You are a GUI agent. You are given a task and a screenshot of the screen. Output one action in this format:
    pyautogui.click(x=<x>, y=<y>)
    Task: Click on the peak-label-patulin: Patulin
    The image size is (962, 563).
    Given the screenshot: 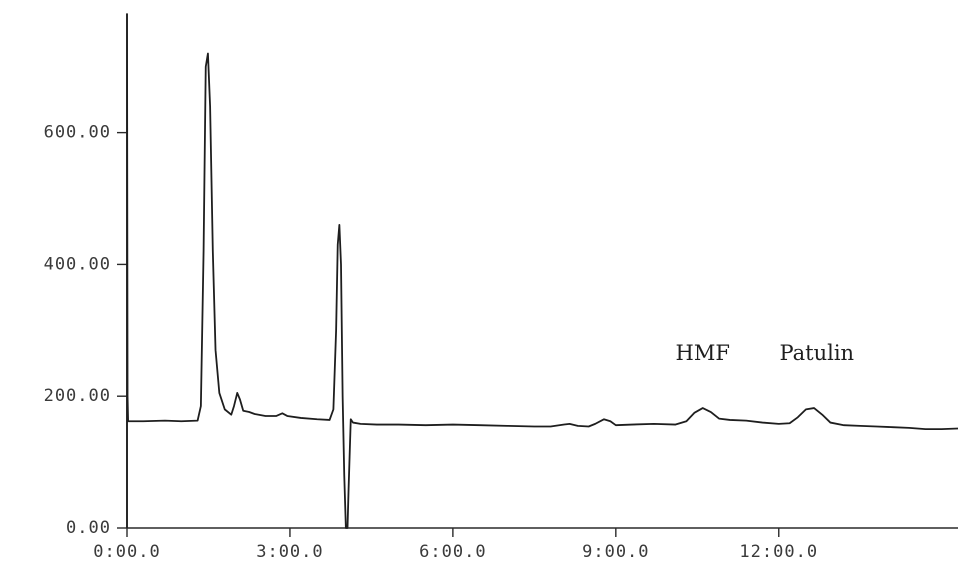 What is the action you would take?
    pyautogui.click(x=816, y=353)
    